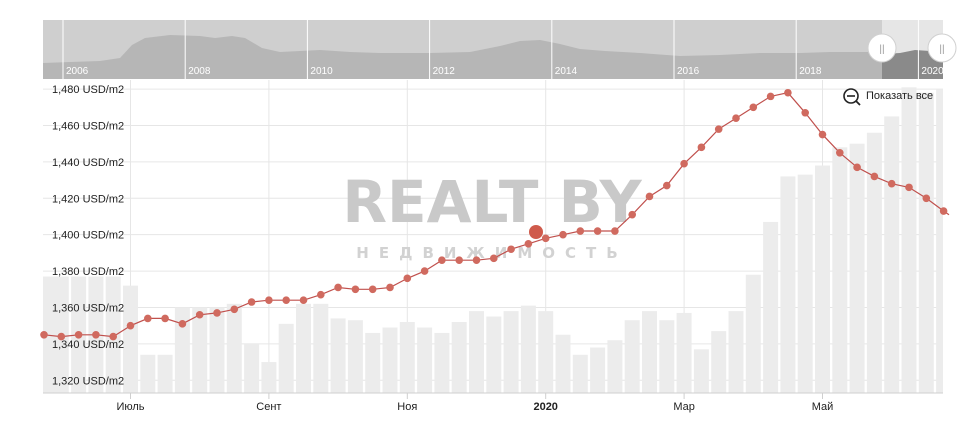 The image size is (960, 433). I want to click on y-tick-label: 1,440 USD/m2, so click(88, 163).